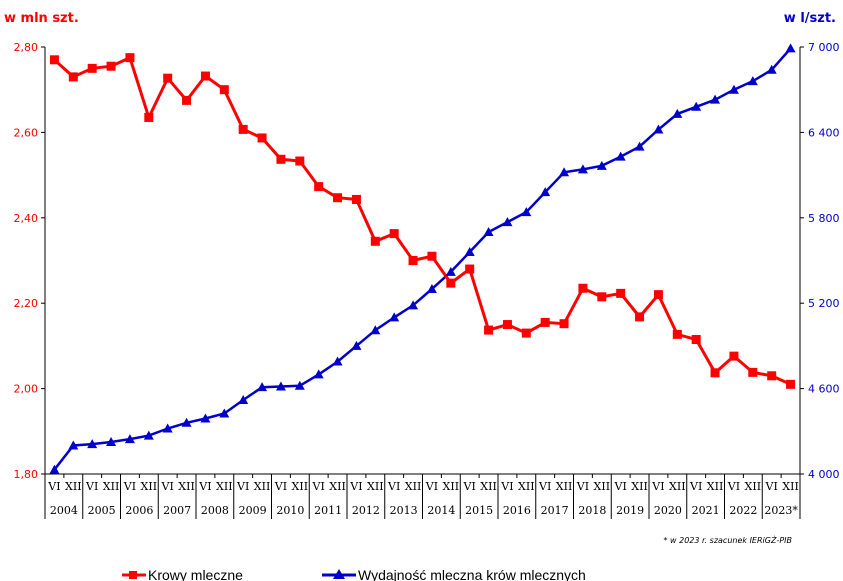 Image resolution: width=843 pixels, height=581 pixels. Describe the element at coordinates (26, 132) in the screenshot. I see `y-left-tick-label: 2,60` at that location.